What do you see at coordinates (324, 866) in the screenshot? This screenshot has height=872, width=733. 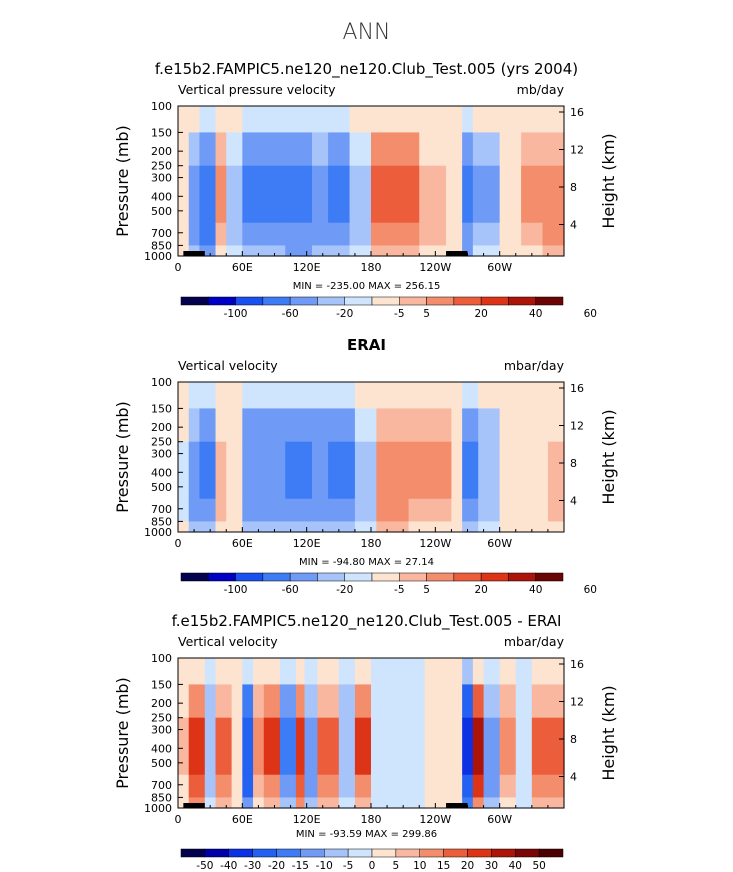 I see `colorbar-label: -10` at bounding box center [324, 866].